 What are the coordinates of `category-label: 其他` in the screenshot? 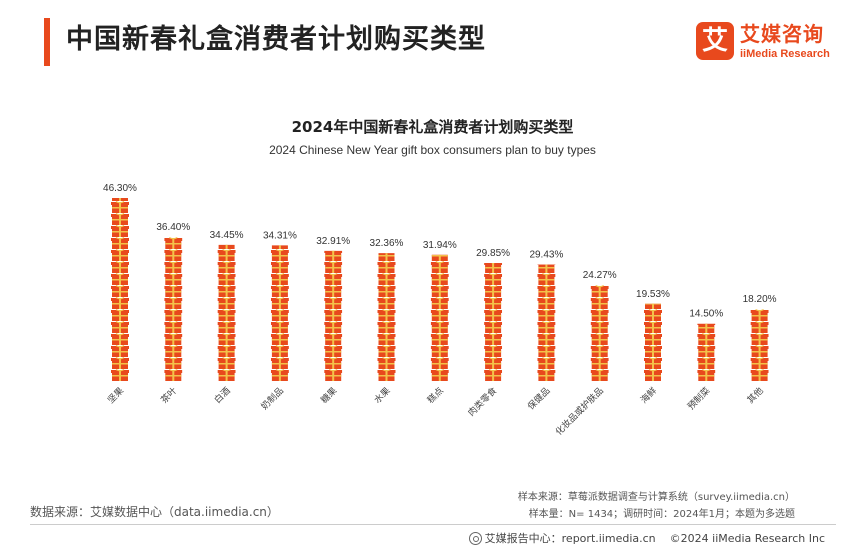 It's located at (754, 395).